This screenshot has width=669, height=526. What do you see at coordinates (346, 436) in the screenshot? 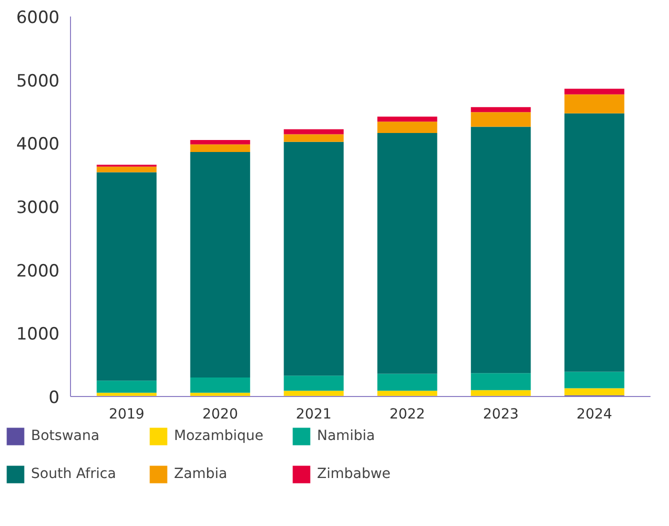
I see `legend-label: Namibia` at bounding box center [346, 436].